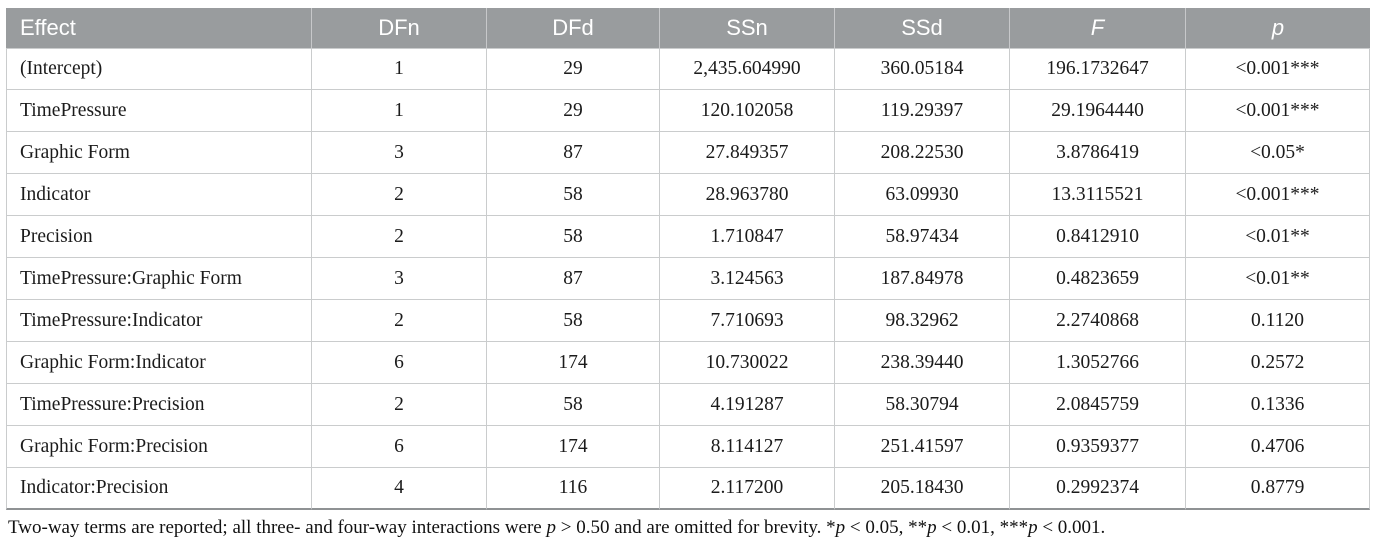 The image size is (1375, 556). Describe the element at coordinates (1098, 153) in the screenshot. I see `cell-f: 3.8786419` at that location.